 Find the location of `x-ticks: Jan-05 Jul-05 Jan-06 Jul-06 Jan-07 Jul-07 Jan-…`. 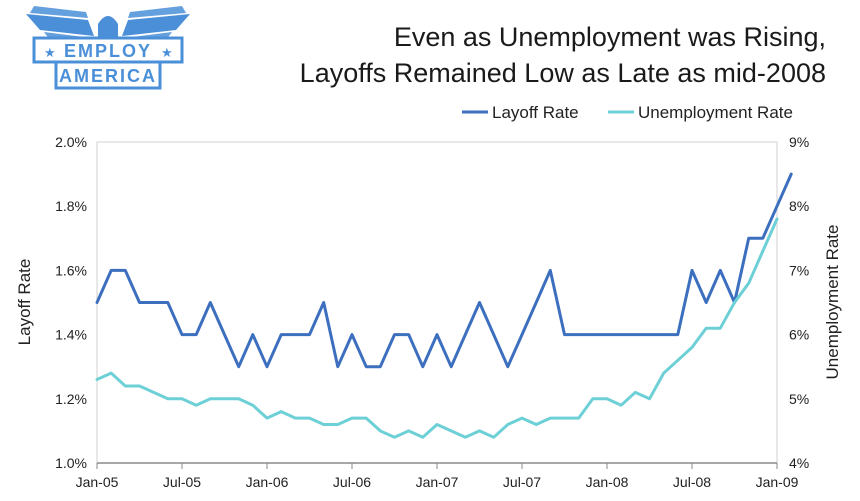

x-ticks: Jan-05 Jul-05 Jan-06 Jul-06 Jan-07 Jul-07 Jan-… is located at coordinates (437, 476).